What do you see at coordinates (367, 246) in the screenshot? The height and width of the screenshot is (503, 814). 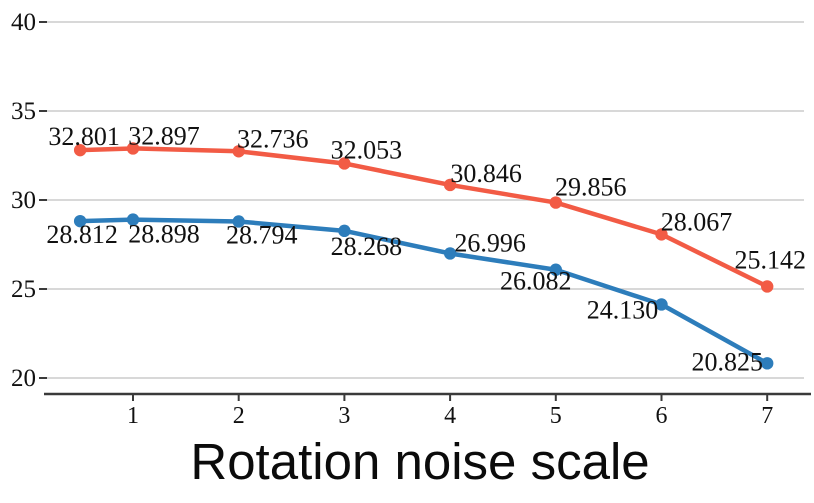 I see `lower-line-blue-label-4: 28.268` at bounding box center [367, 246].